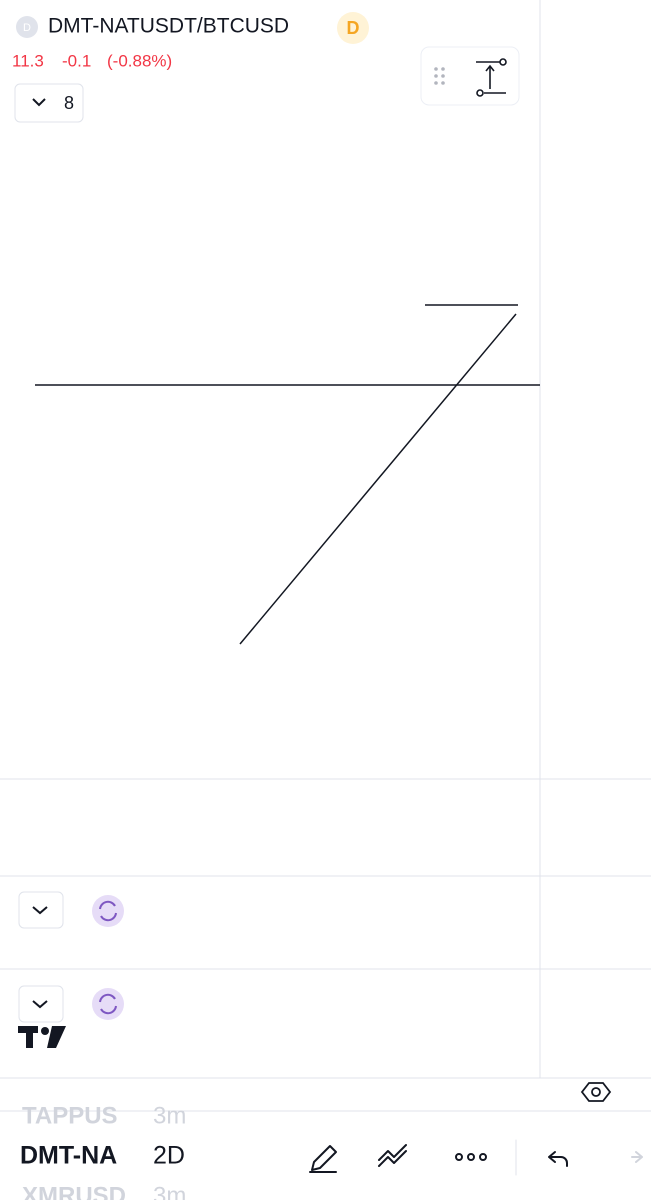 The image size is (651, 1200). What do you see at coordinates (471, 1157) in the screenshot?
I see `more-icon` at bounding box center [471, 1157].